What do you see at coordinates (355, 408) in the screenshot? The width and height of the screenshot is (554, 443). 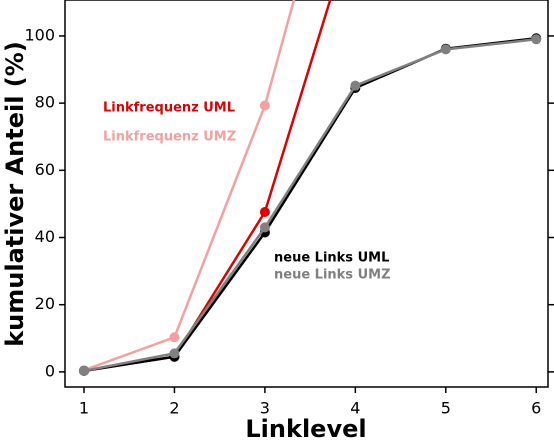 I see `x-tick-label: 4` at bounding box center [355, 408].